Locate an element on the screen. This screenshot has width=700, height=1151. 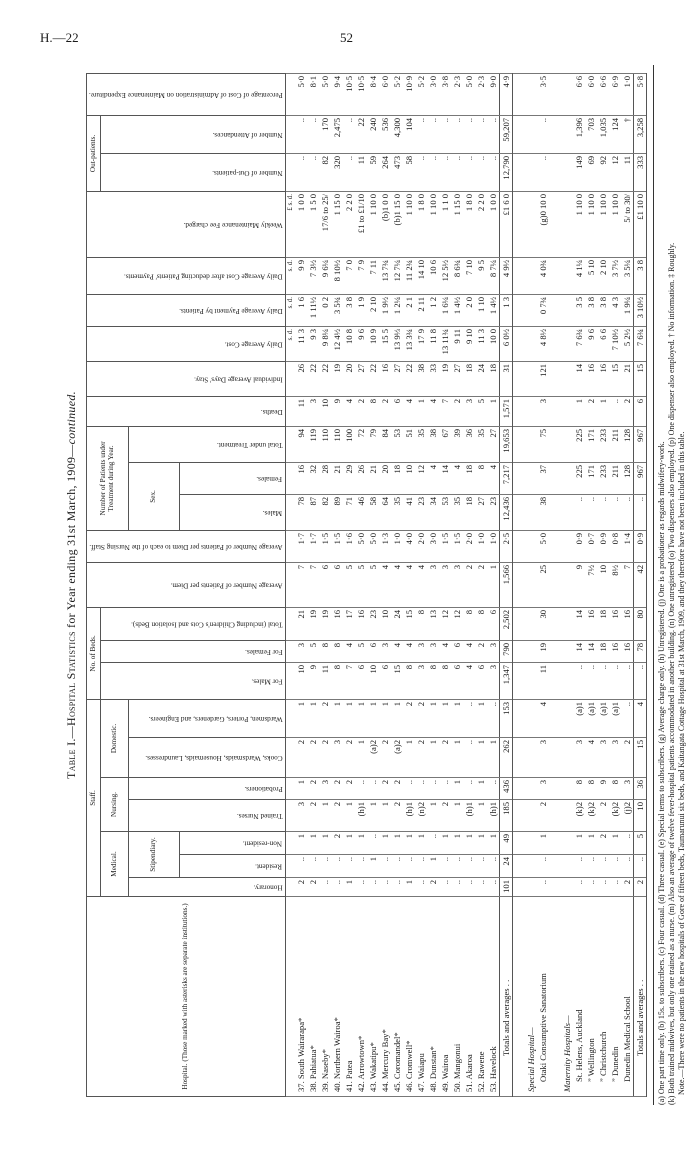
table-cell: (k)2 is located at coordinates (590, 815).